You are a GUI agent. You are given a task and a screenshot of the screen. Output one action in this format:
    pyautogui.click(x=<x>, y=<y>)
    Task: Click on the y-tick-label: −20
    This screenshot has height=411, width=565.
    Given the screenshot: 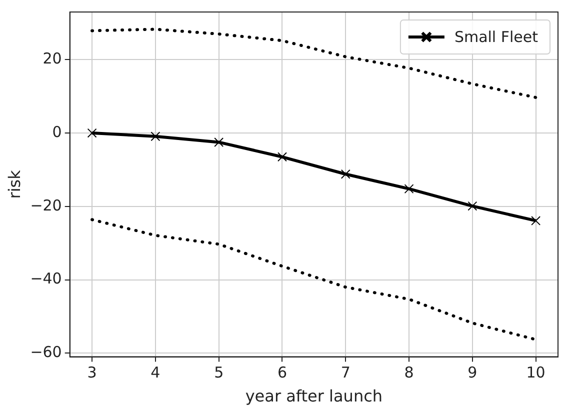 What is the action you would take?
    pyautogui.click(x=46, y=205)
    